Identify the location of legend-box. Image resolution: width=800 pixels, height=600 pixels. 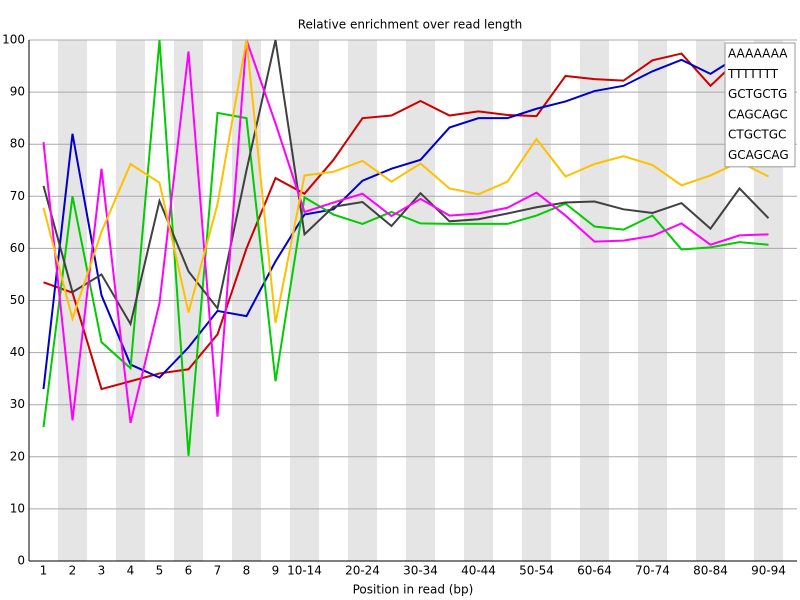
(760, 105).